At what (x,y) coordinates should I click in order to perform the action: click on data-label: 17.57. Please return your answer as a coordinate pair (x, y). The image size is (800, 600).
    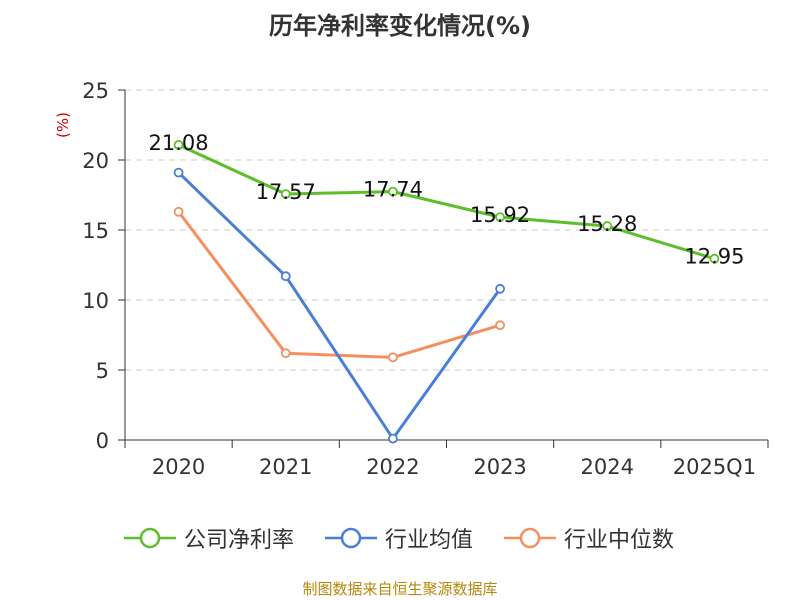
    Looking at the image, I should click on (286, 192).